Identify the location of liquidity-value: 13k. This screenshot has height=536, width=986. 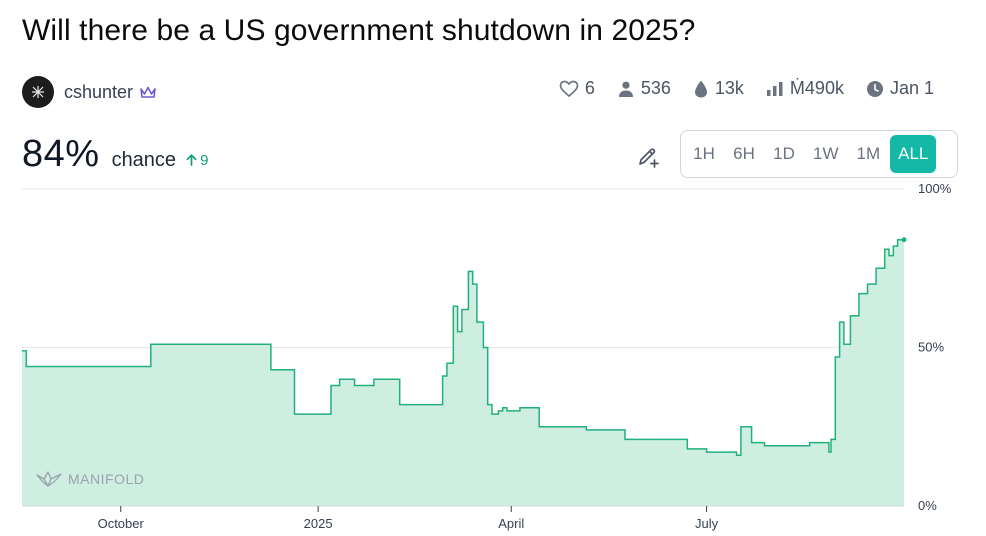
(729, 88).